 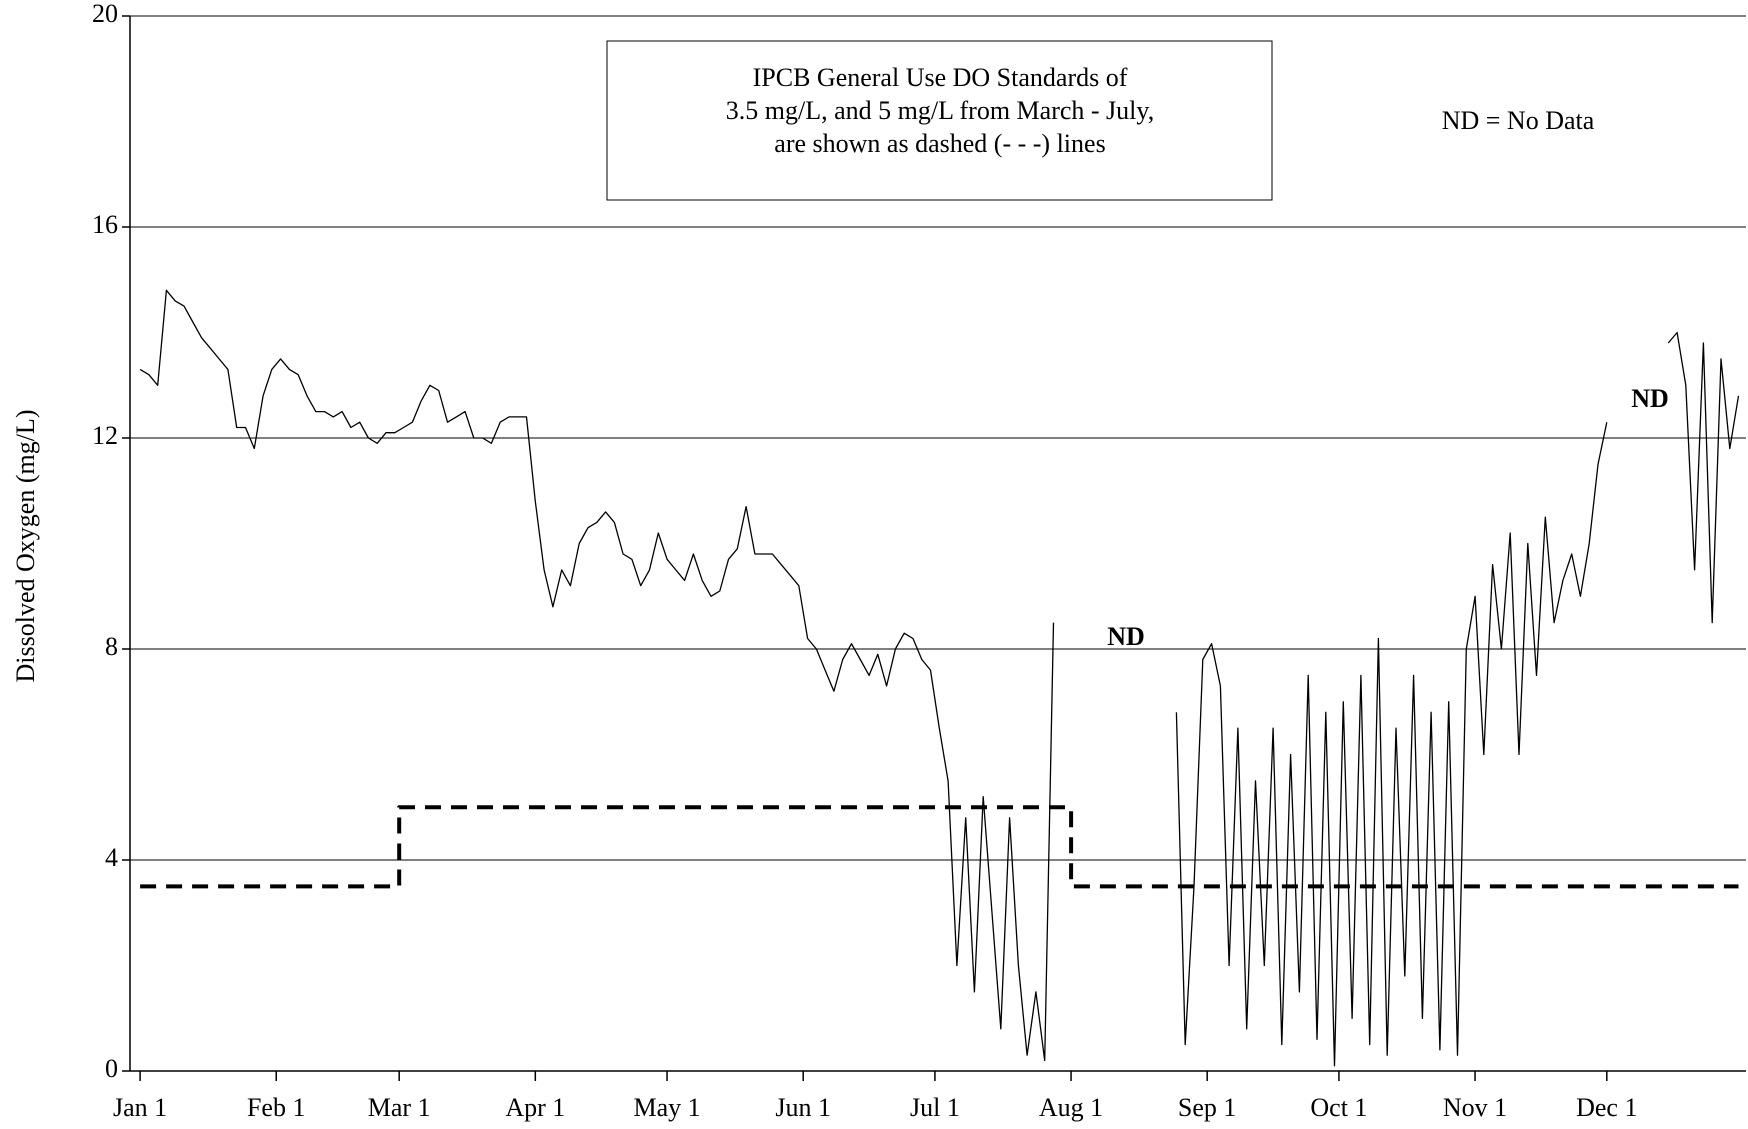 What do you see at coordinates (111, 646) in the screenshot?
I see `y-tick-label: 8` at bounding box center [111, 646].